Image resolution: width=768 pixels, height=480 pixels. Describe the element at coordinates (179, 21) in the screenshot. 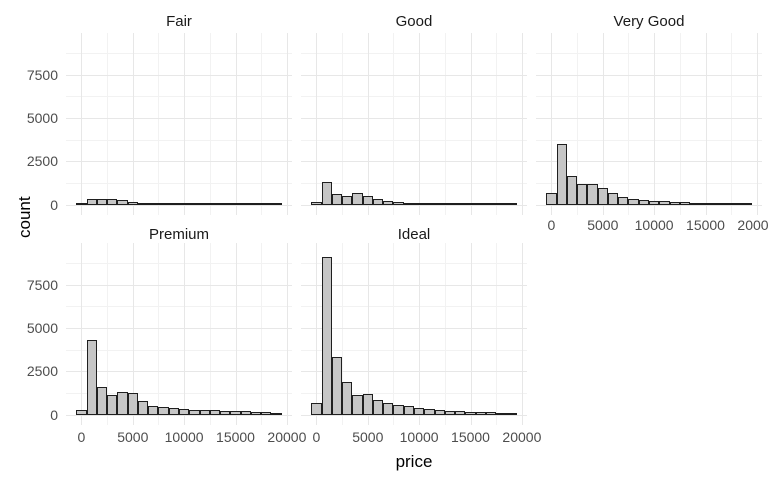

I see `facet-strip-fair: Fair` at that location.